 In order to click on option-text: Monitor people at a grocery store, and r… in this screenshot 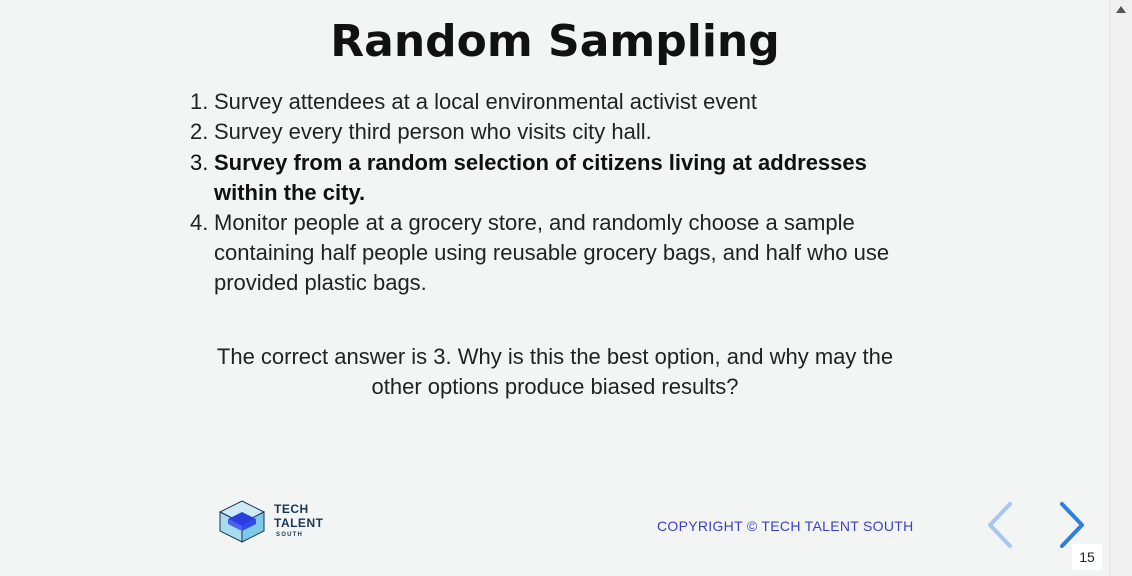, I will do `click(552, 252)`.